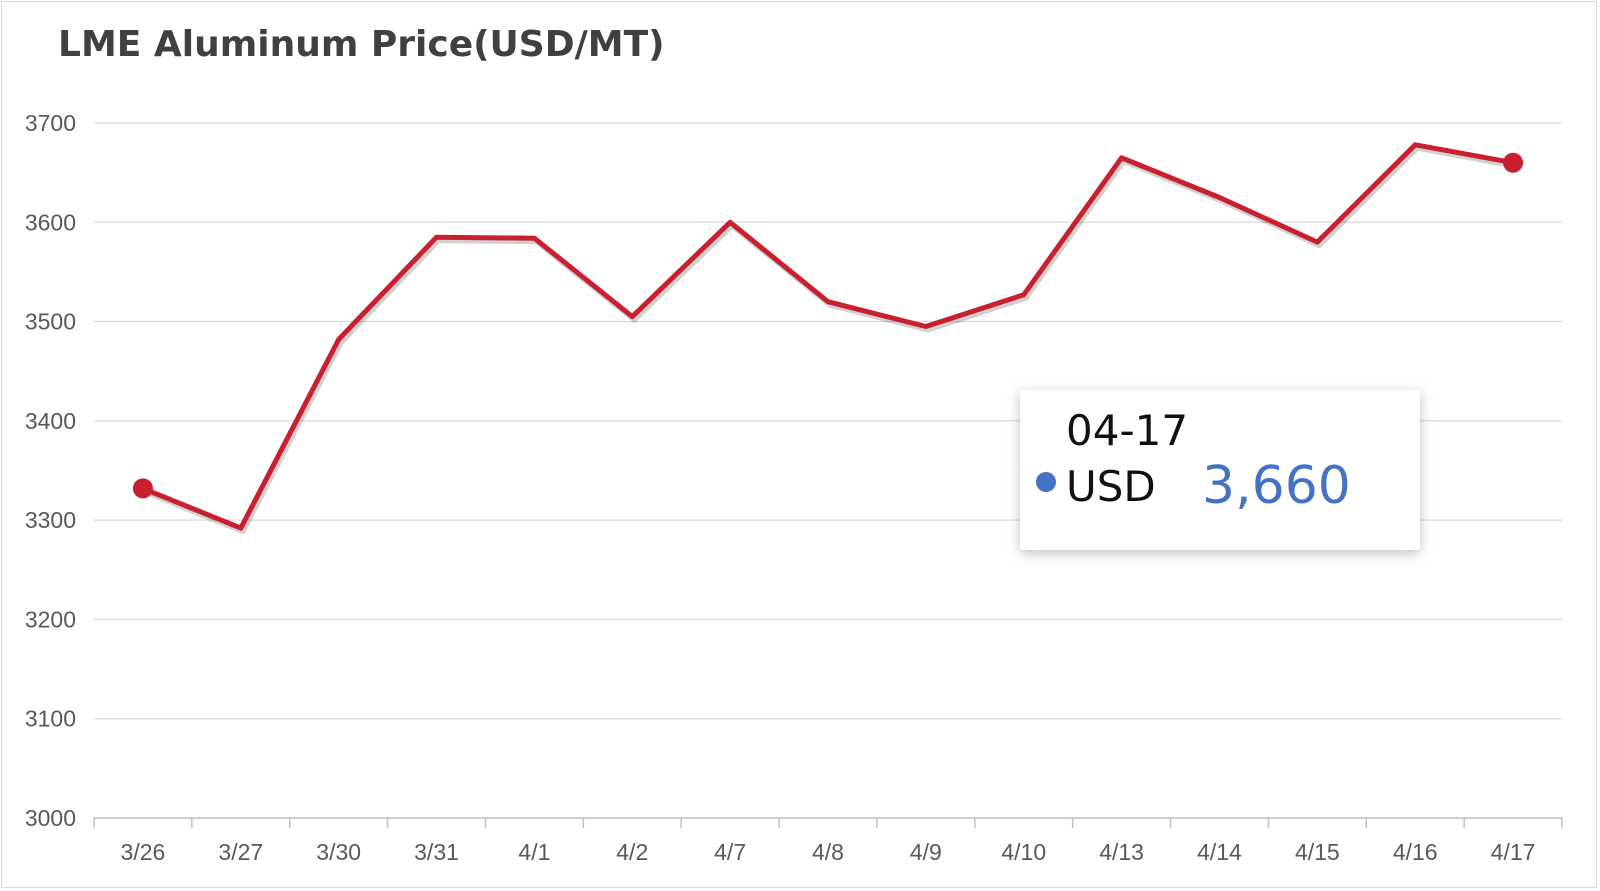 This screenshot has width=1600, height=891. What do you see at coordinates (1317, 852) in the screenshot?
I see `x-tick-label: 4/15` at bounding box center [1317, 852].